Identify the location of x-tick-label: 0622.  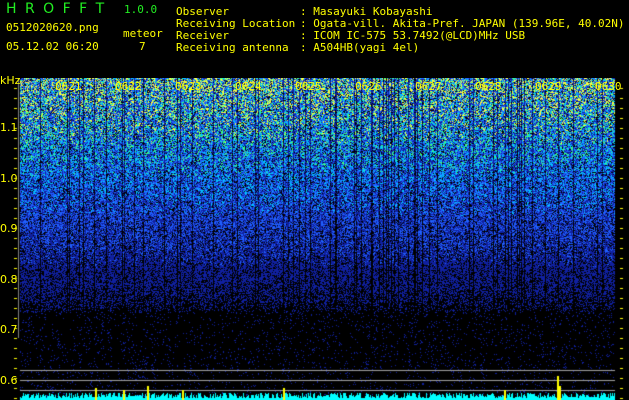
(128, 86).